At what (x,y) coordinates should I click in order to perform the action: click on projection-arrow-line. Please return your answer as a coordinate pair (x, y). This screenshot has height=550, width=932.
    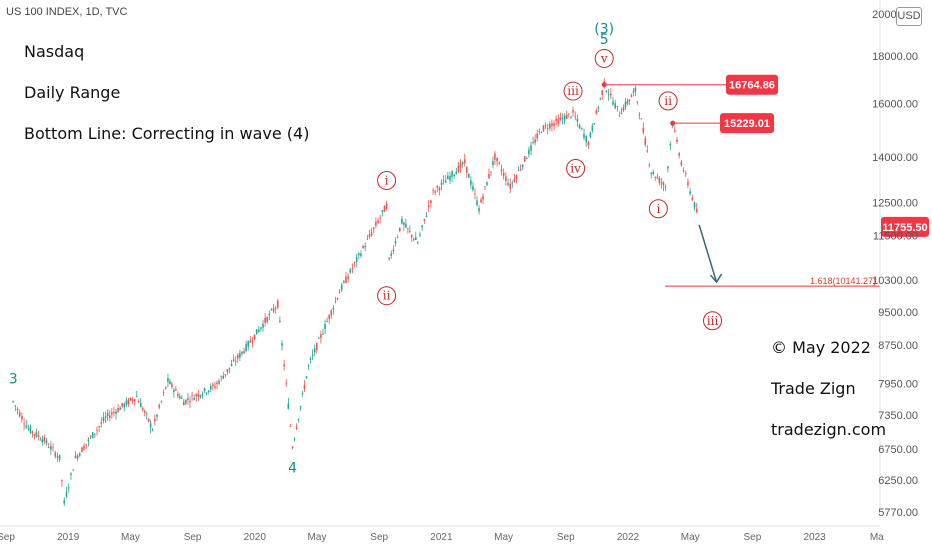
    Looking at the image, I should click on (708, 253).